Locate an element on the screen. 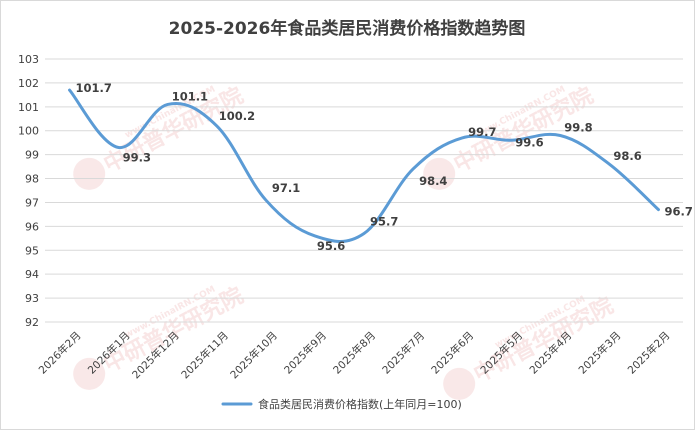 Image resolution: width=695 pixels, height=430 pixels. y-tick-label: 93 is located at coordinates (32, 298).